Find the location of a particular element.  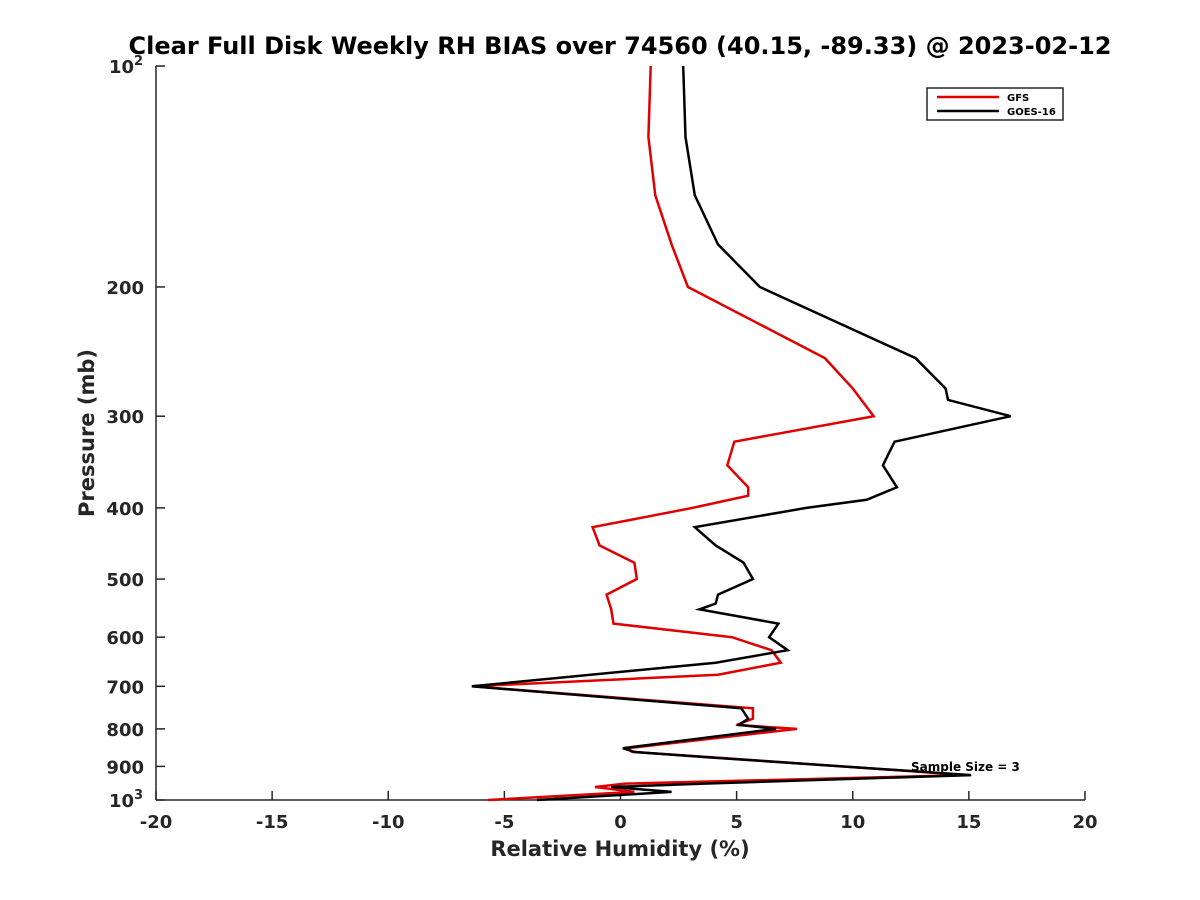

y-tick-label: 700 is located at coordinates (125, 687).